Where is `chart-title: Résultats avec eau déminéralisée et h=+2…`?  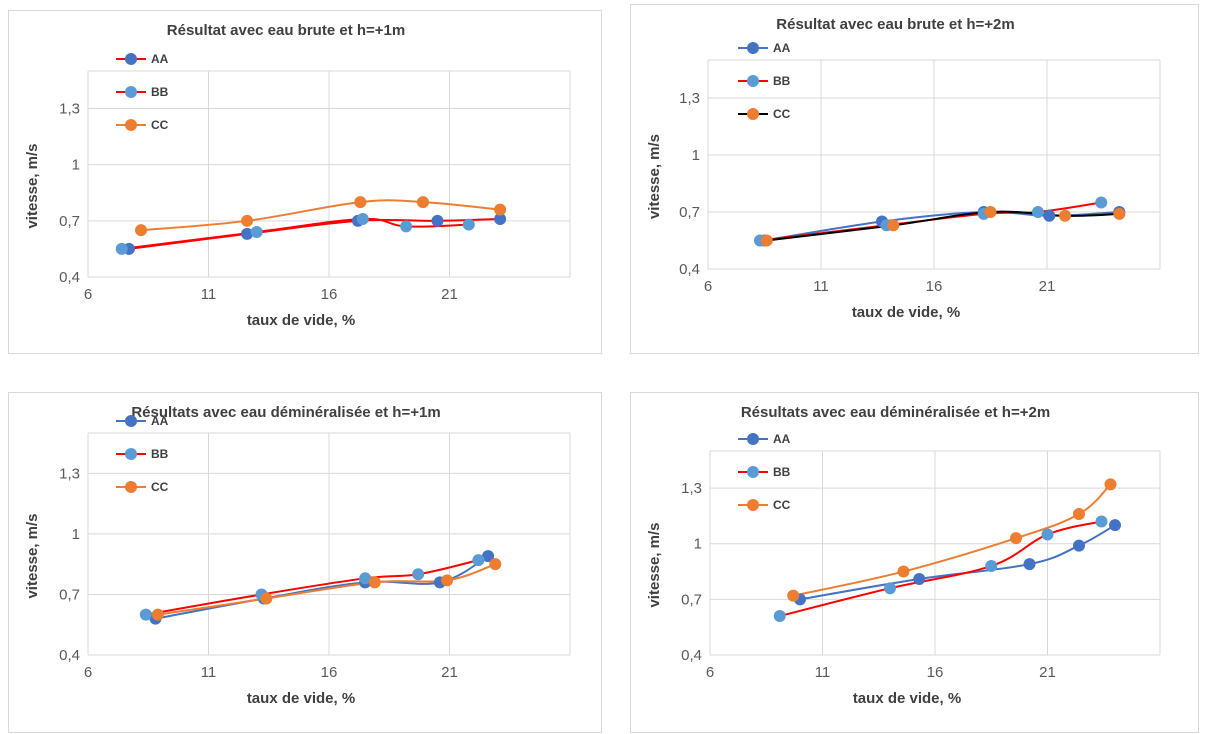
chart-title: Résultats avec eau déminéralisée et h=+2… is located at coordinates (895, 412).